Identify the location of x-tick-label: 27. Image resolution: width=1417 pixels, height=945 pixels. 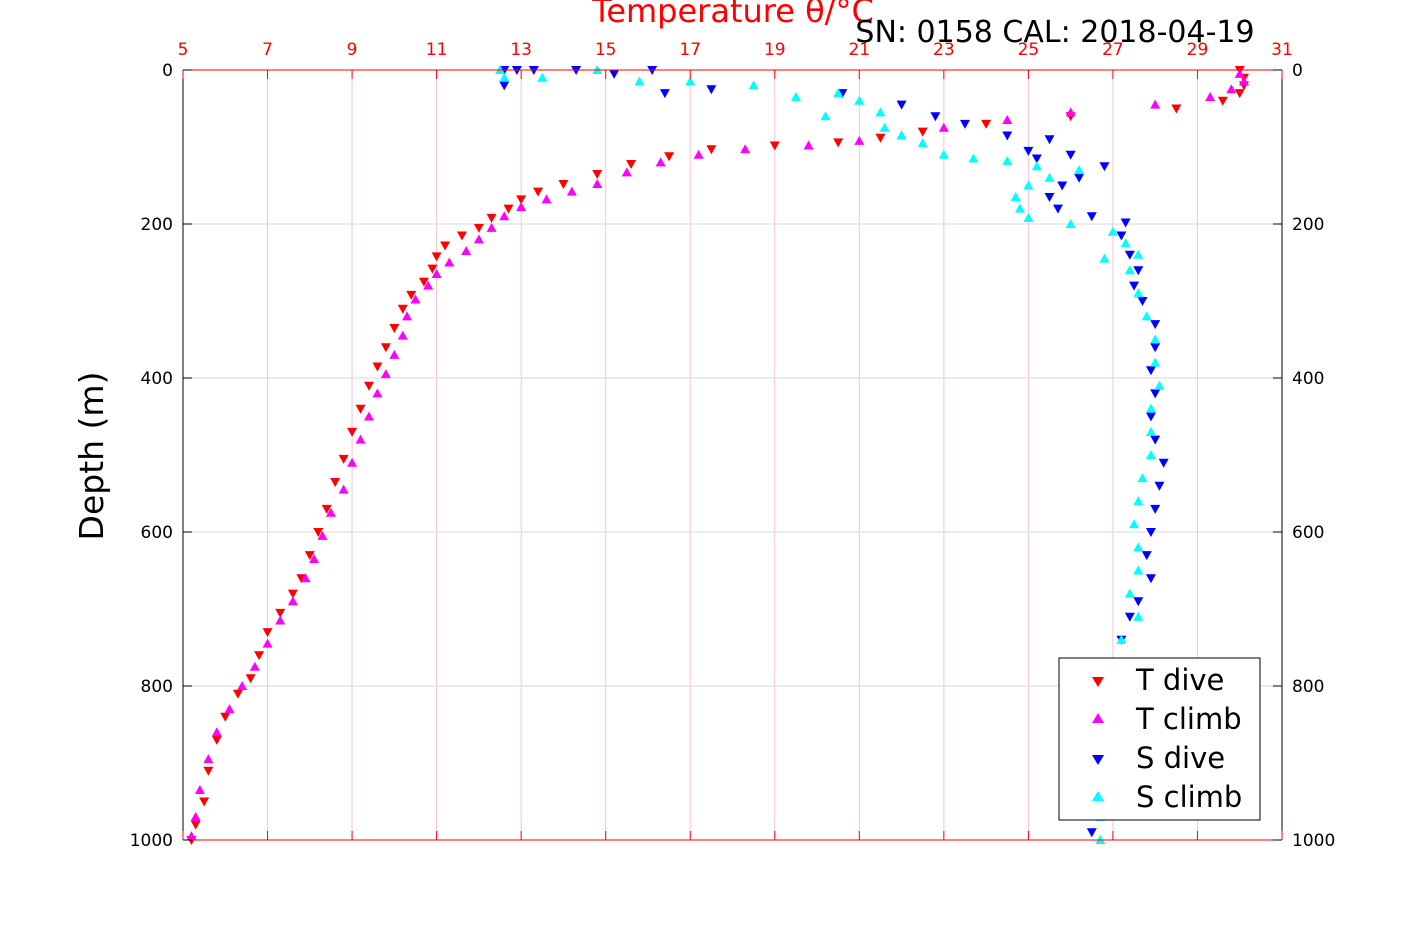
(1113, 50).